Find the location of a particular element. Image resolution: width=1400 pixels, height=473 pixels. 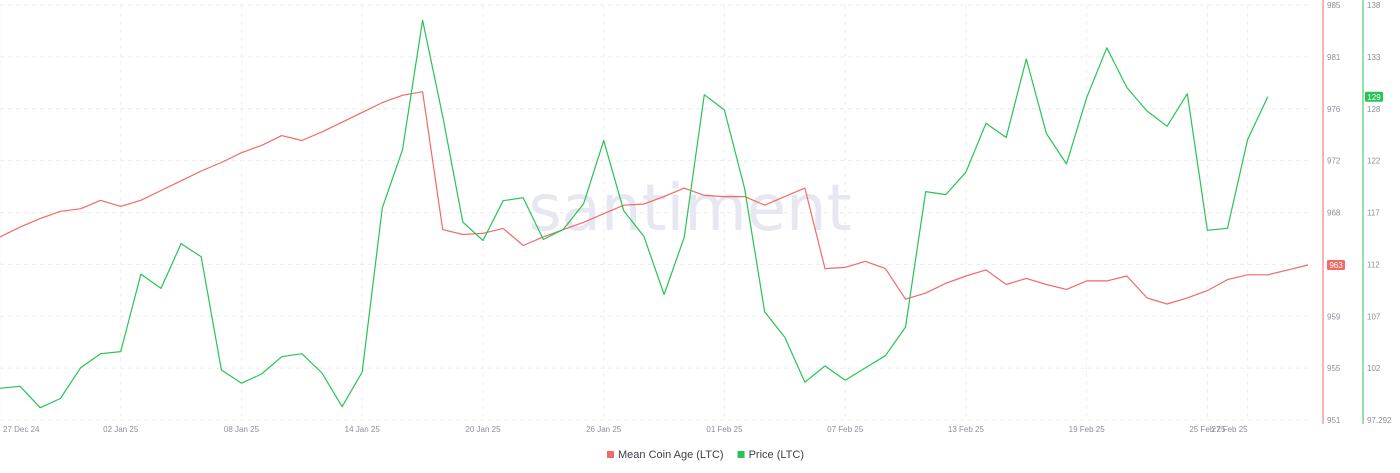

x-axis-tick: 08 Jan 25 is located at coordinates (242, 429).